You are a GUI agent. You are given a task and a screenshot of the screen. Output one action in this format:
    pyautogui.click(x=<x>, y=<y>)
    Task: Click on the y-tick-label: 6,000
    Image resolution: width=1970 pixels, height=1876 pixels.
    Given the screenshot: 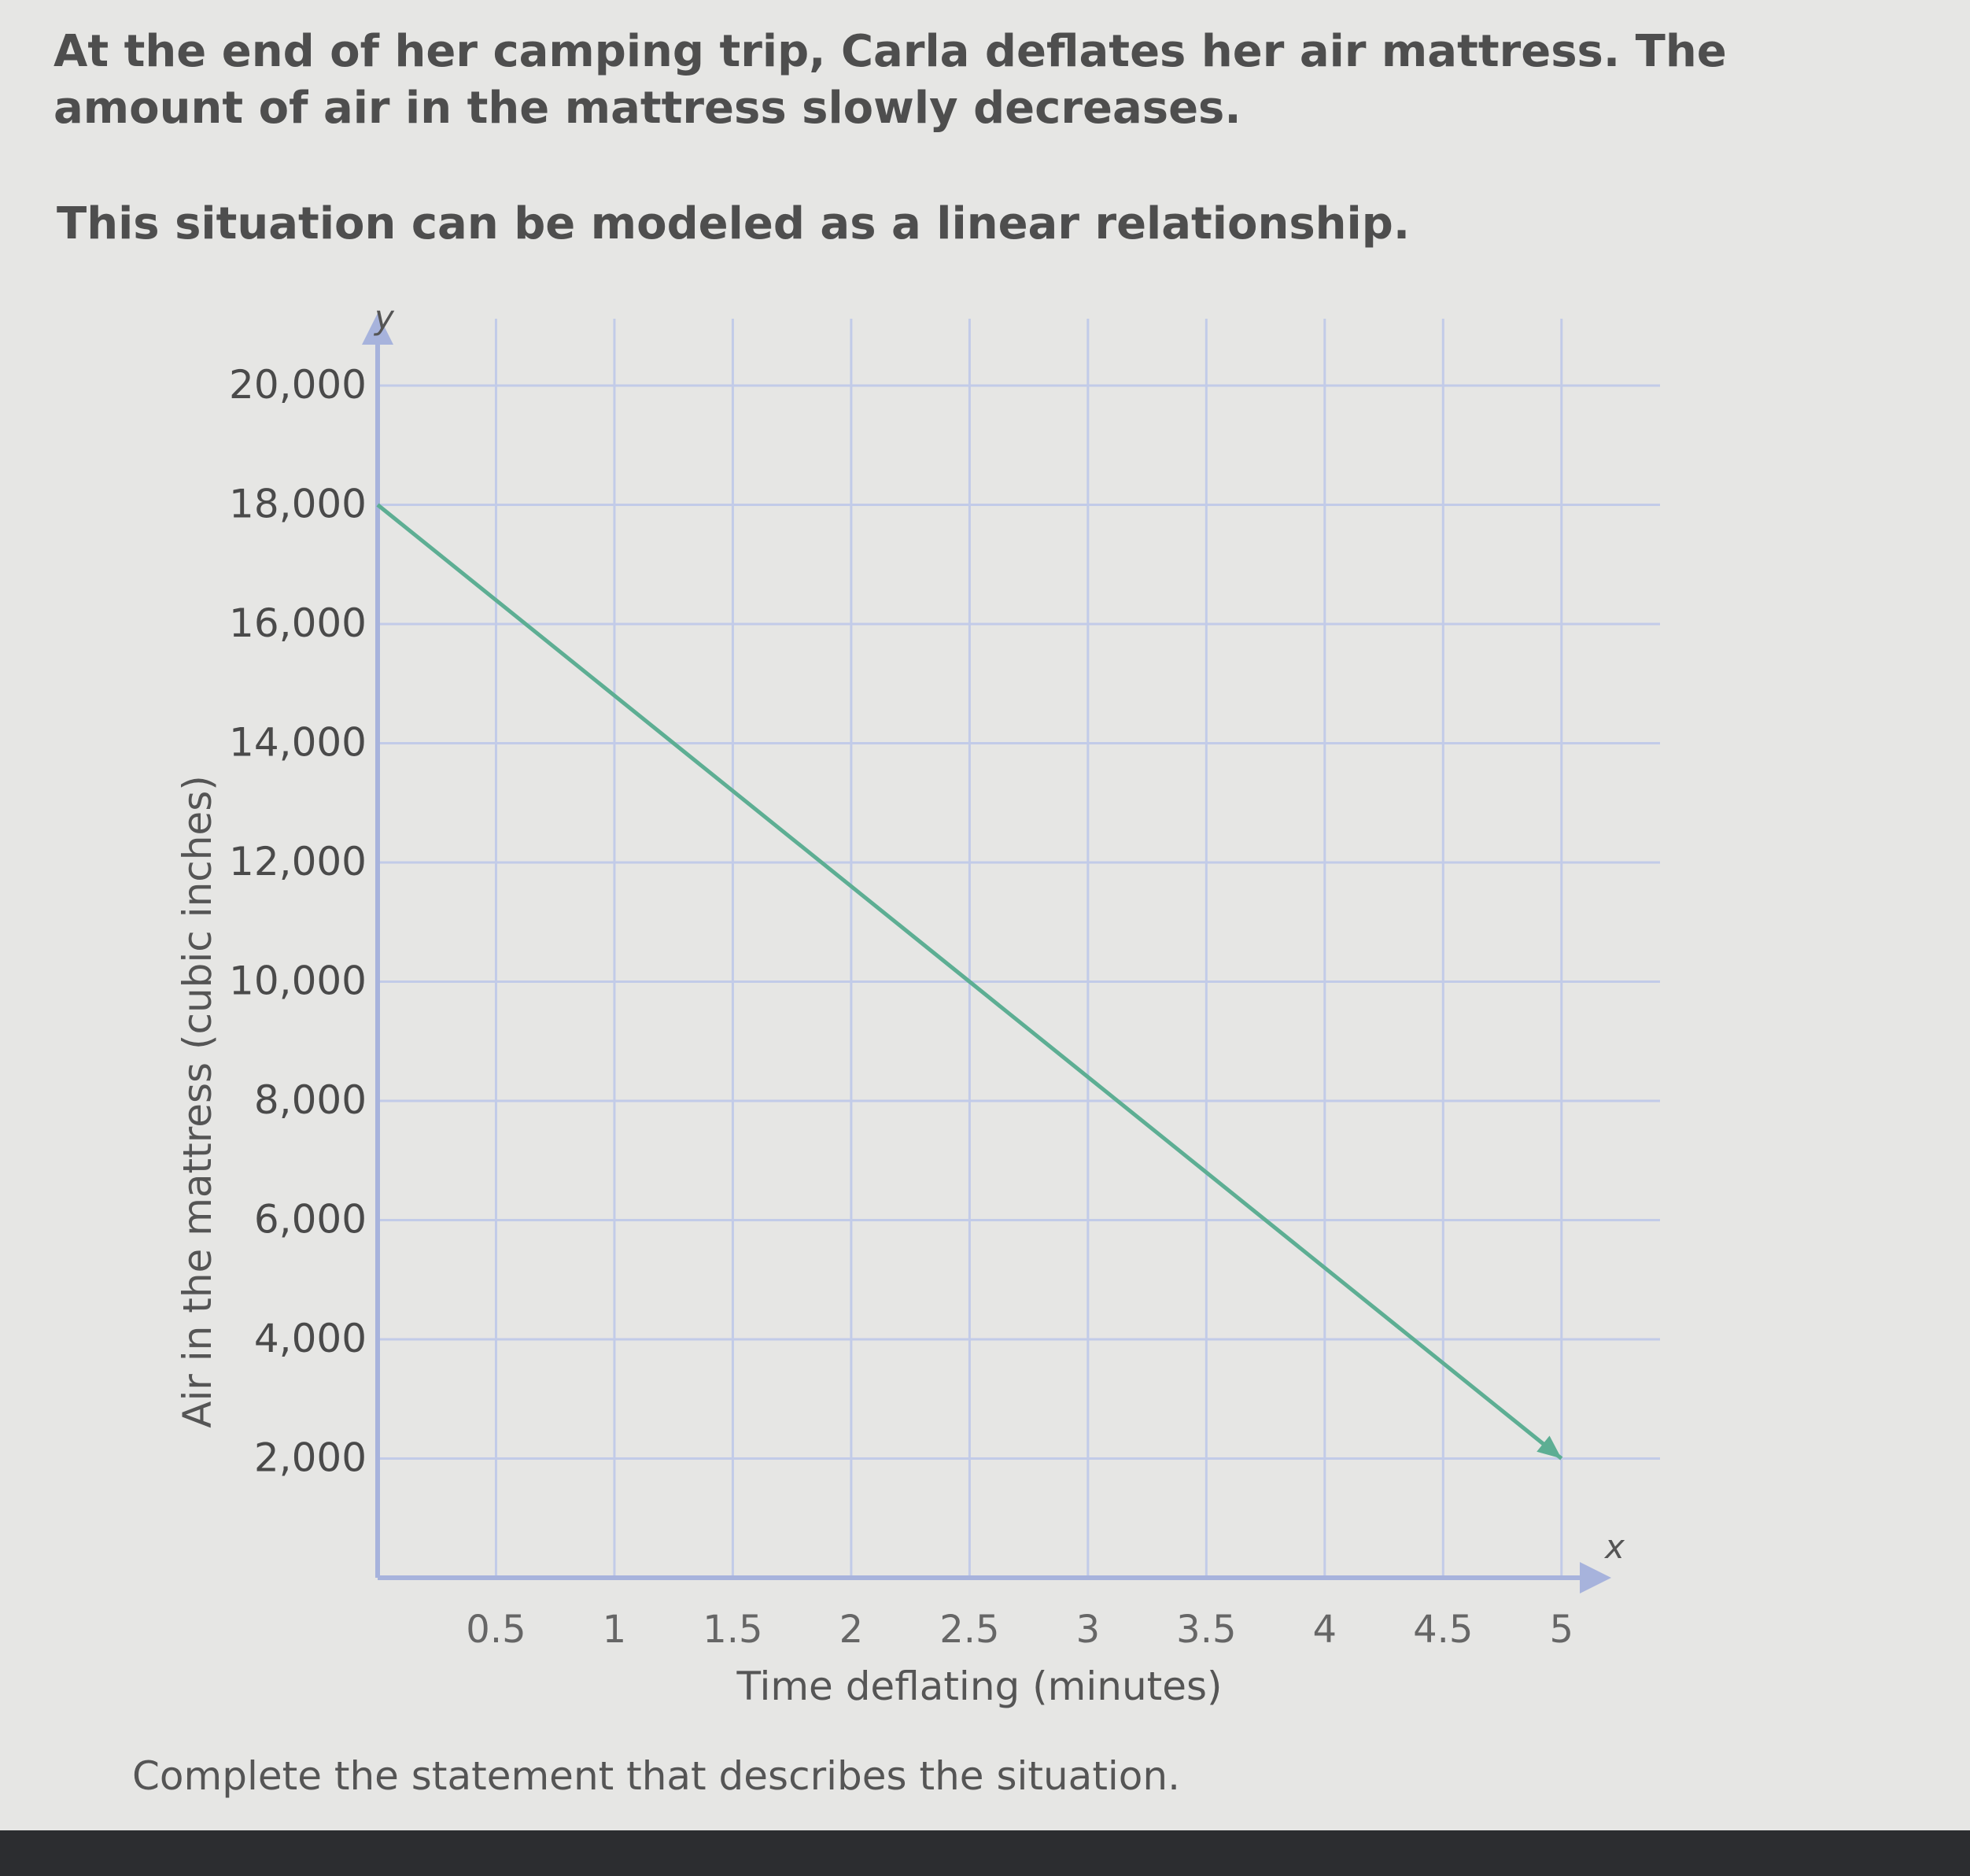 What is the action you would take?
    pyautogui.click(x=310, y=1220)
    